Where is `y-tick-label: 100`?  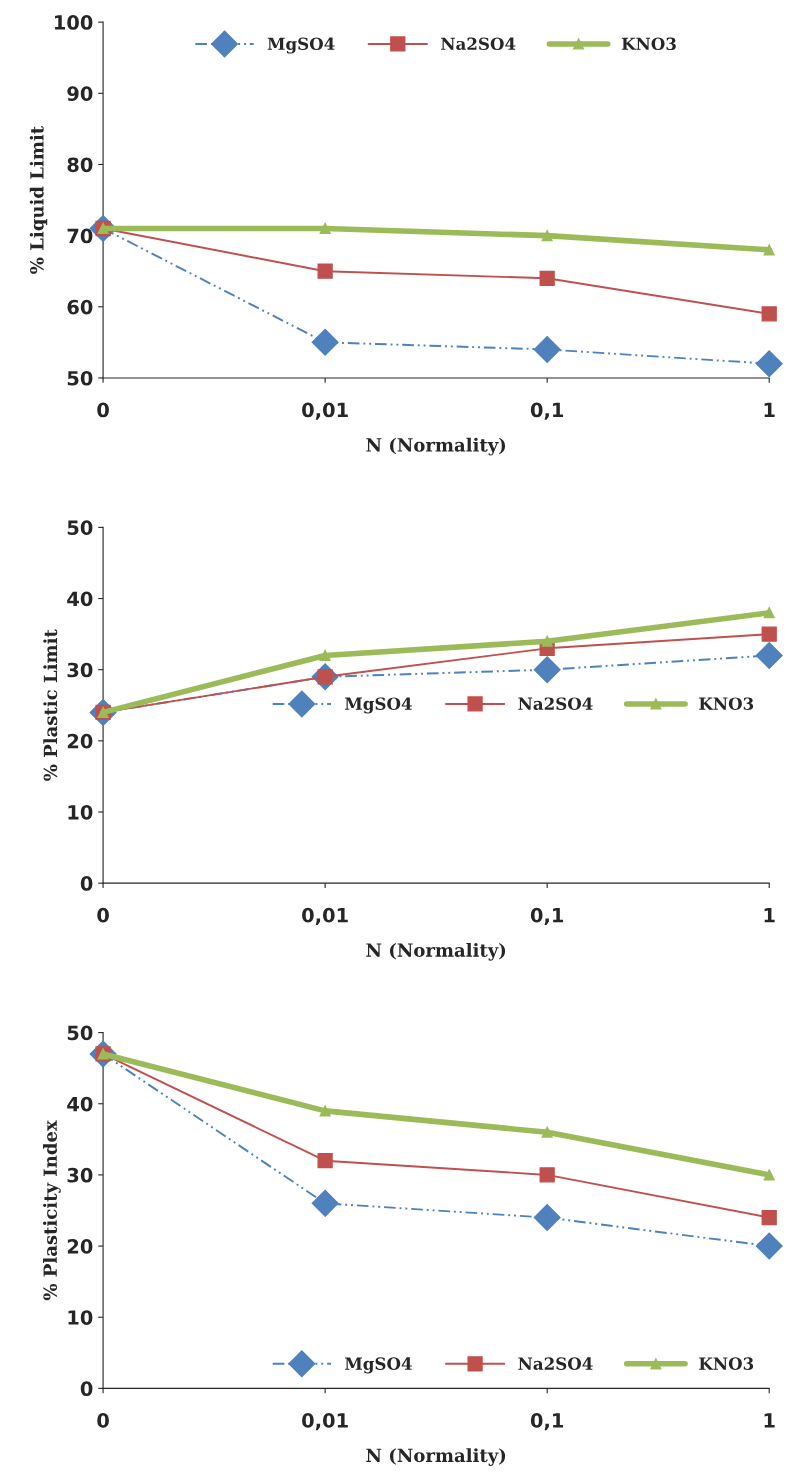
y-tick-label: 100 is located at coordinates (73, 22).